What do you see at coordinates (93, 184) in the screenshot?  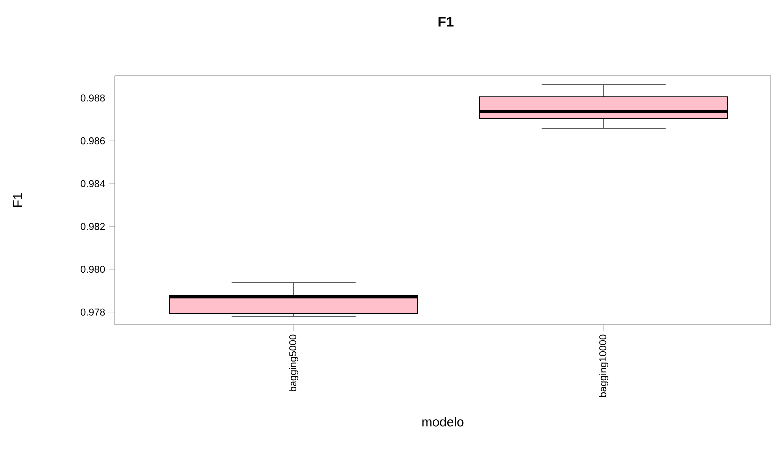 I see `y-tick-label: 0.984` at bounding box center [93, 184].